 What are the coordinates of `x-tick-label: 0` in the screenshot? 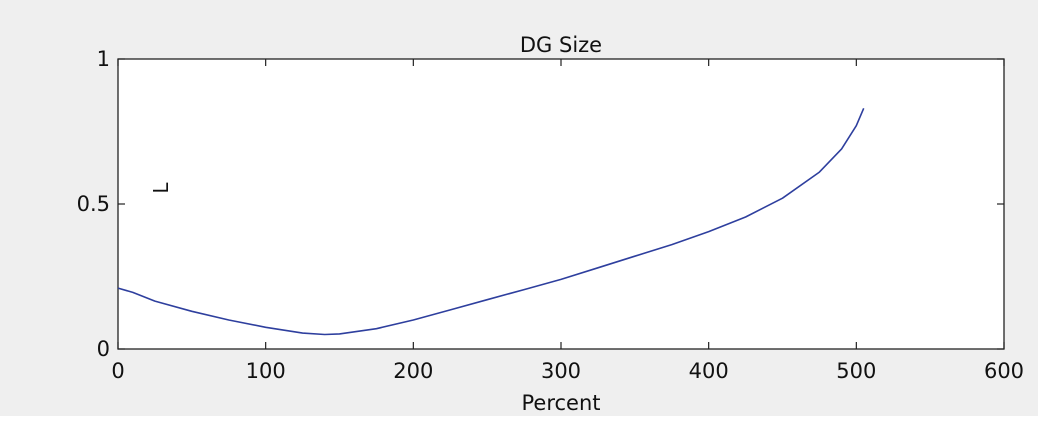 It's located at (117, 371).